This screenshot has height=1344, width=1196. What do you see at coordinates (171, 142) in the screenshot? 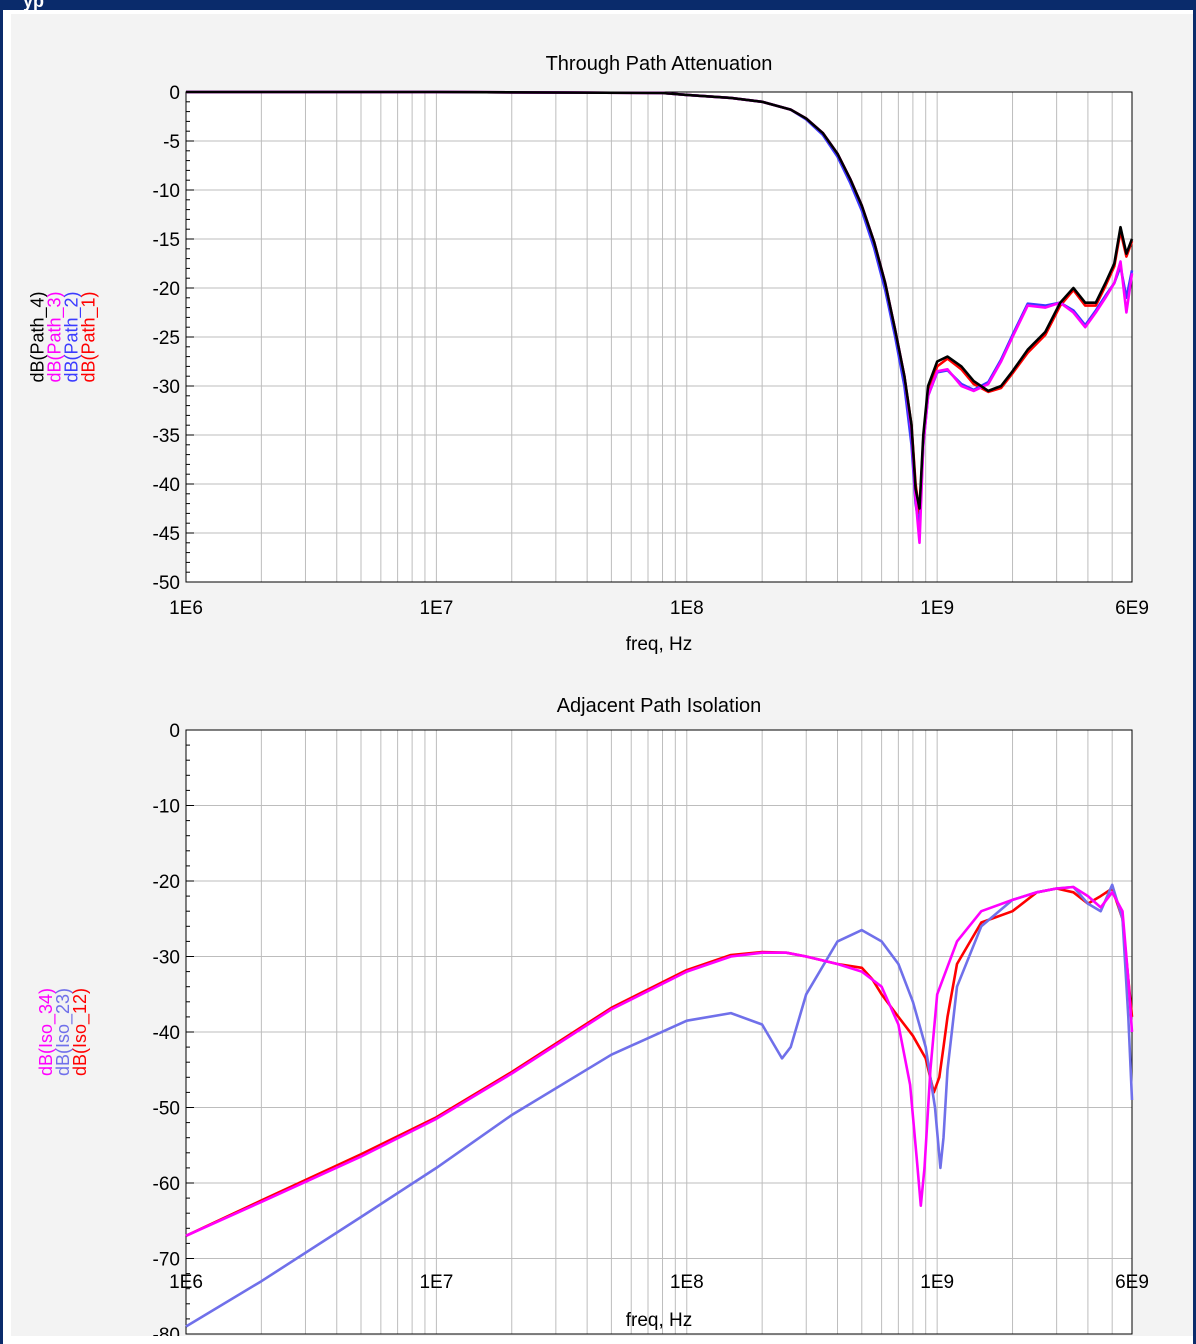
I see `y-tick-label: -5` at bounding box center [171, 142].